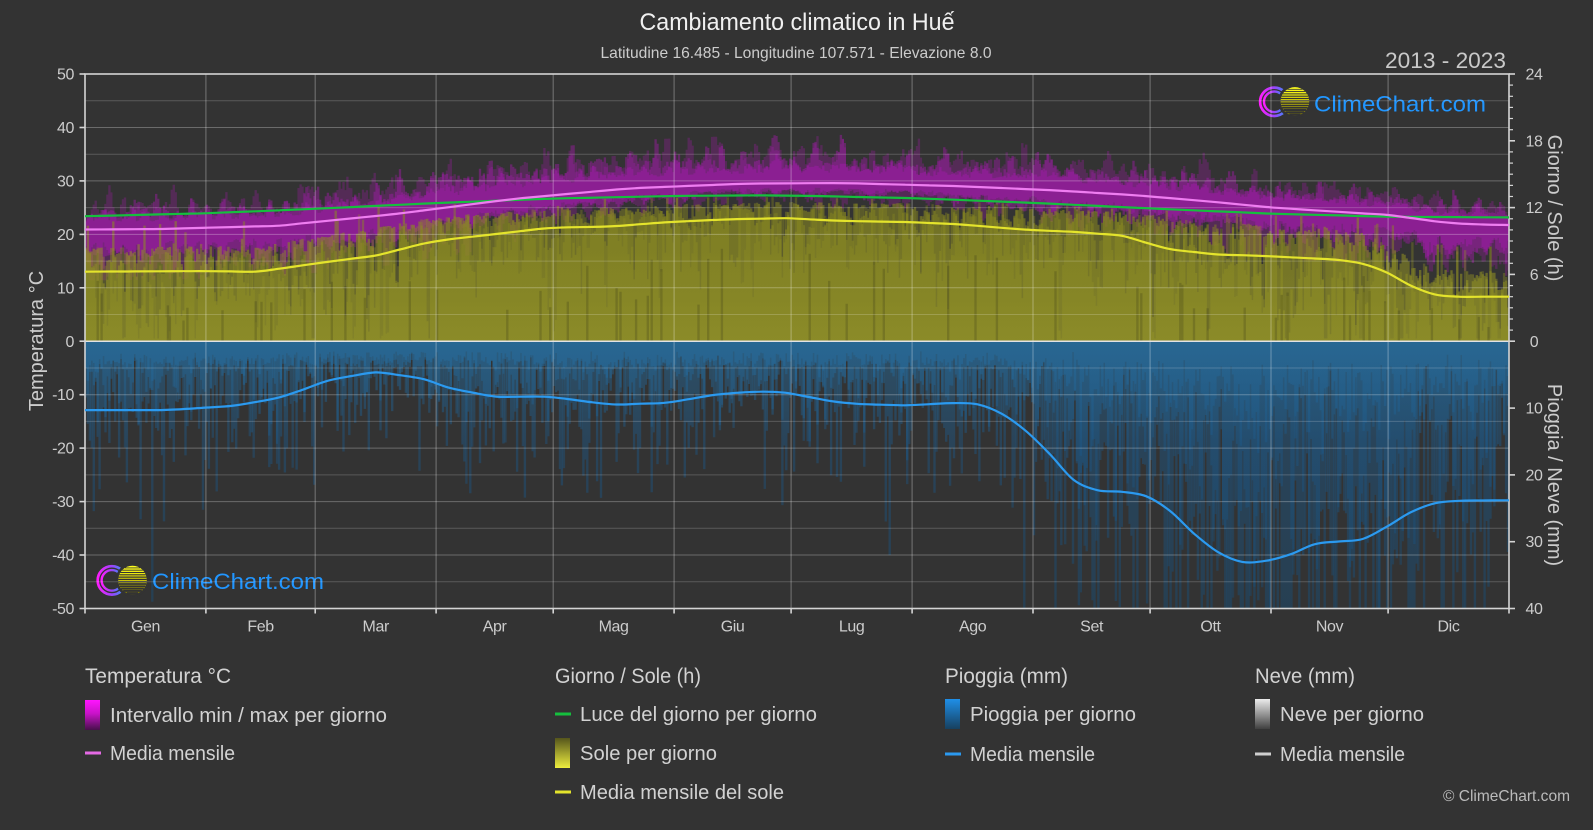 This screenshot has width=1593, height=830. What do you see at coordinates (1006, 676) in the screenshot?
I see `svg-text: Pioggia (mm)` at bounding box center [1006, 676].